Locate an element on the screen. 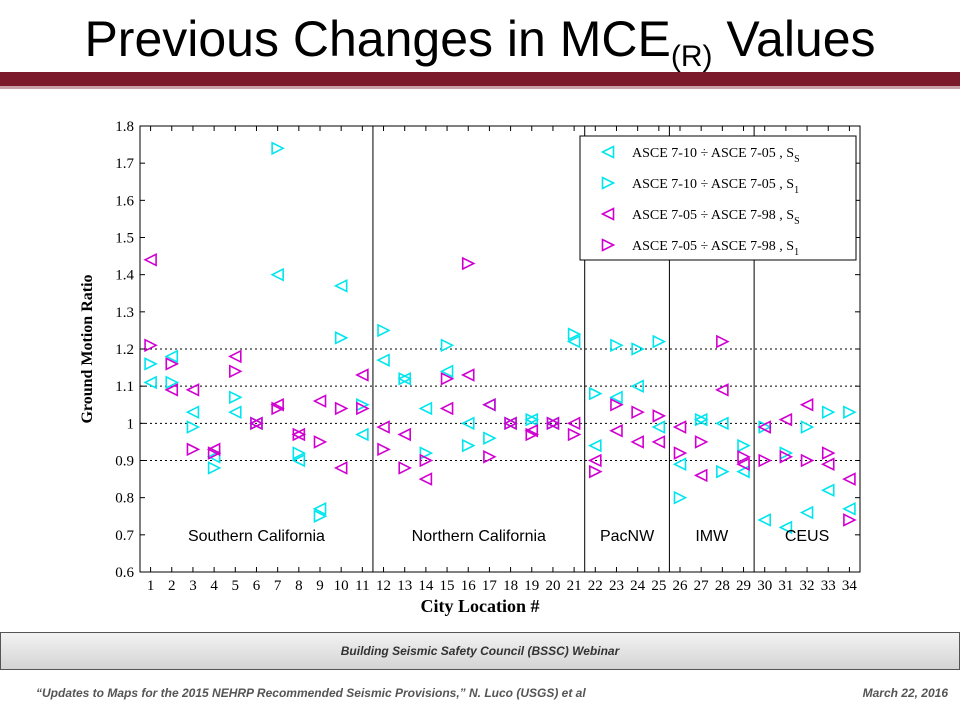 The width and height of the screenshot is (960, 720). x-tick-label: 16 is located at coordinates (469, 586).